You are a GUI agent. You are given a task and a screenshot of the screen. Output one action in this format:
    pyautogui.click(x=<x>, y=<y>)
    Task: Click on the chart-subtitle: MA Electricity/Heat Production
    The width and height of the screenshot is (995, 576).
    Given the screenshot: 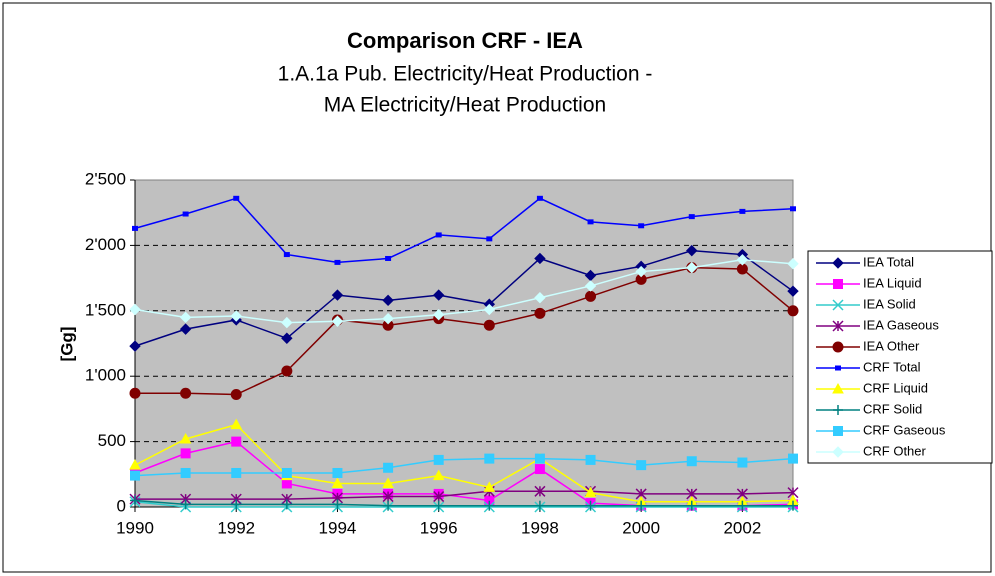 What is the action you would take?
    pyautogui.click(x=465, y=105)
    